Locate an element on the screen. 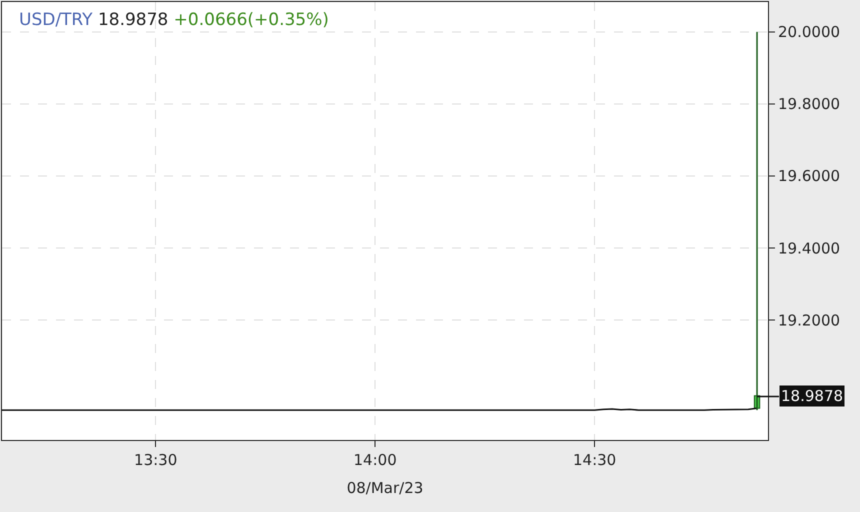 The height and width of the screenshot is (512, 860). y-tick-label: 20.0000 is located at coordinates (809, 32).